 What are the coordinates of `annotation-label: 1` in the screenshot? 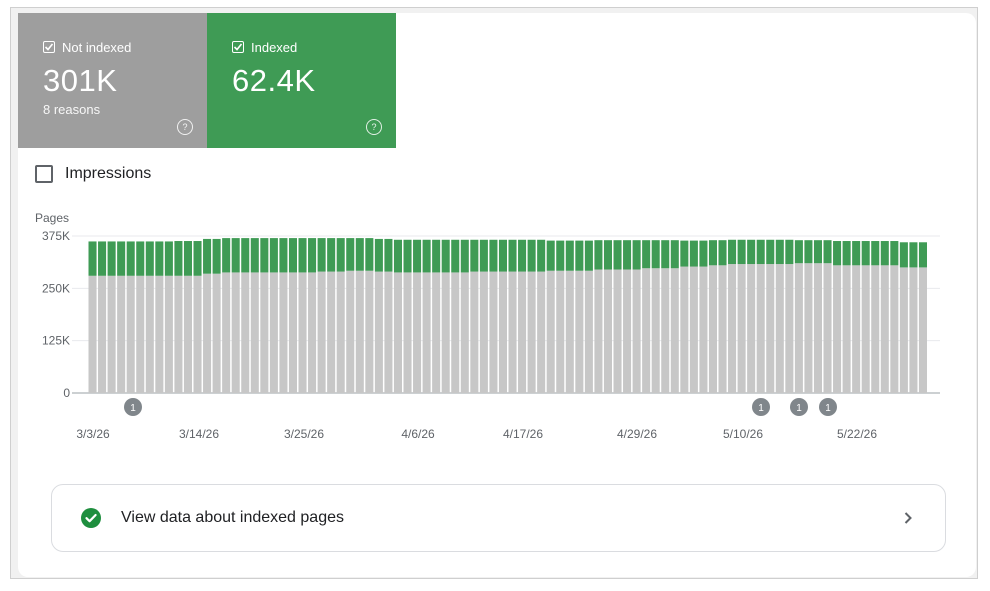 It's located at (799, 408).